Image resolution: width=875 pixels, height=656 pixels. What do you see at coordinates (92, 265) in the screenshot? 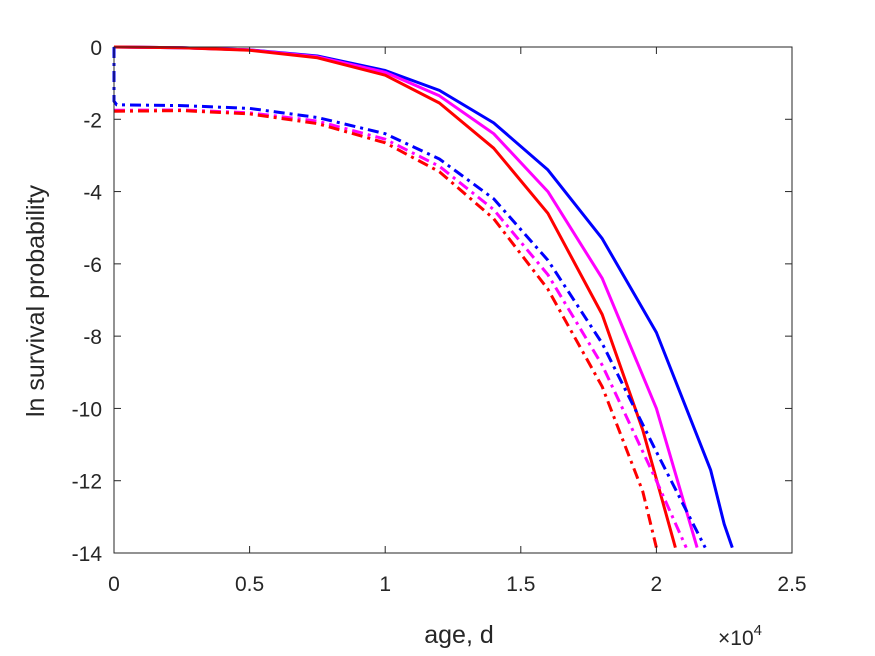
I see `y-tick-label: -6` at bounding box center [92, 265].